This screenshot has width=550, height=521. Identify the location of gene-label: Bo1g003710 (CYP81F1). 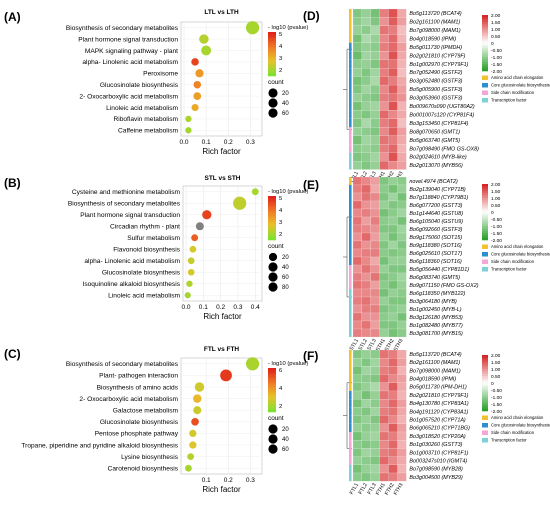
(438, 453).